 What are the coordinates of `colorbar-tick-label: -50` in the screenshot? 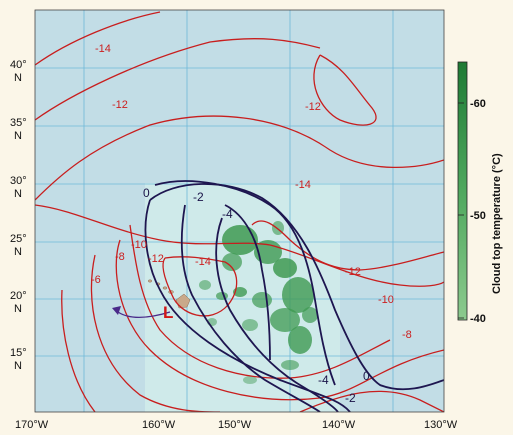 It's located at (478, 216).